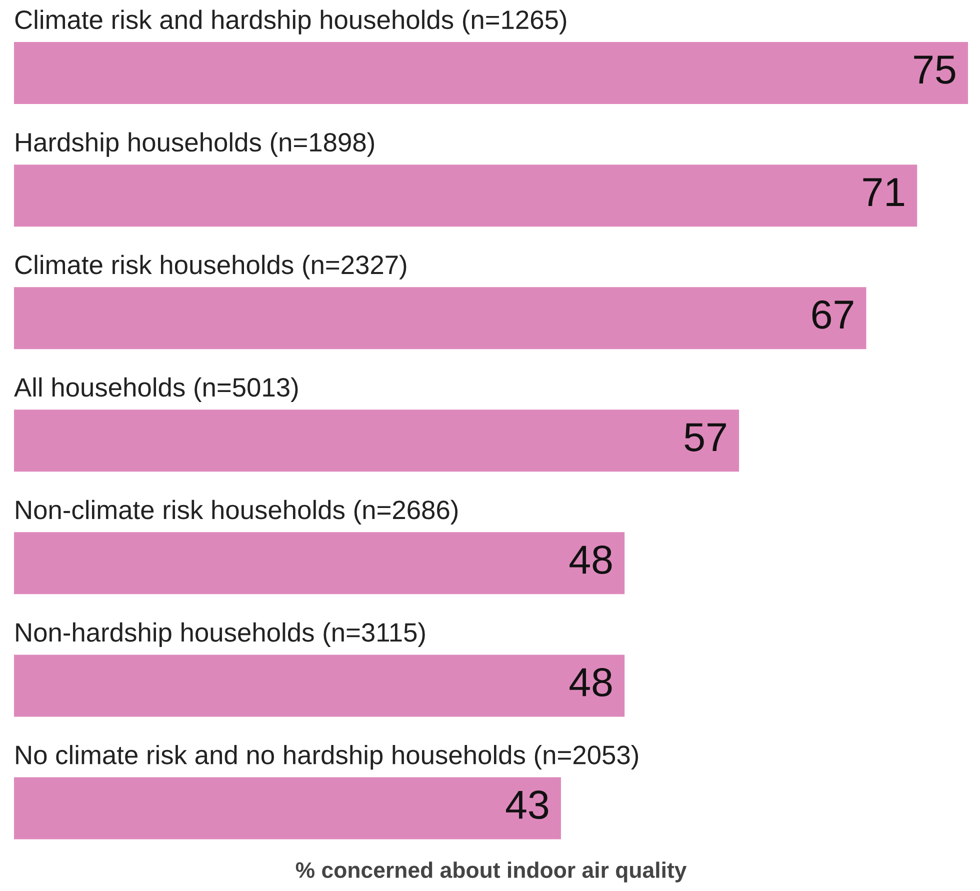 This screenshot has height=891, width=980. I want to click on data-label: 57, so click(705, 437).